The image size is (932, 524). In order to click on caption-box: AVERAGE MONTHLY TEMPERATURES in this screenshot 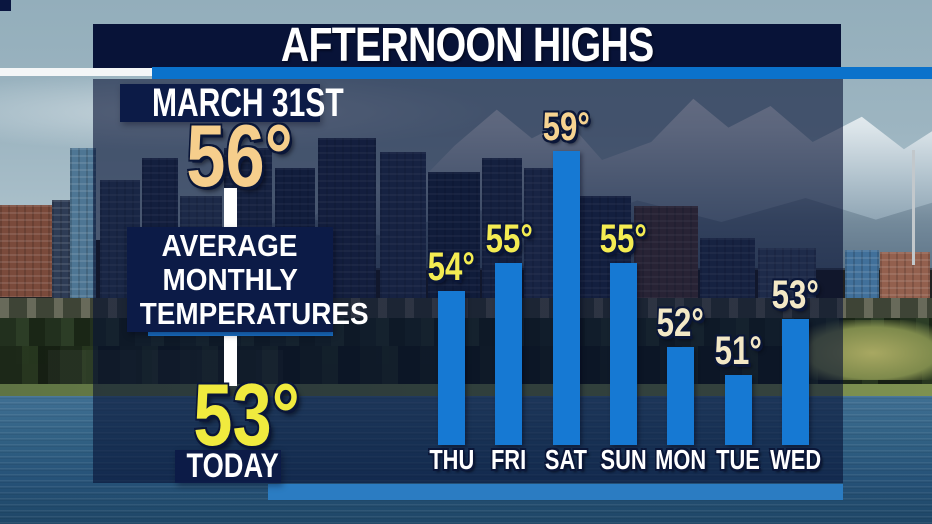, I will do `click(248, 279)`.